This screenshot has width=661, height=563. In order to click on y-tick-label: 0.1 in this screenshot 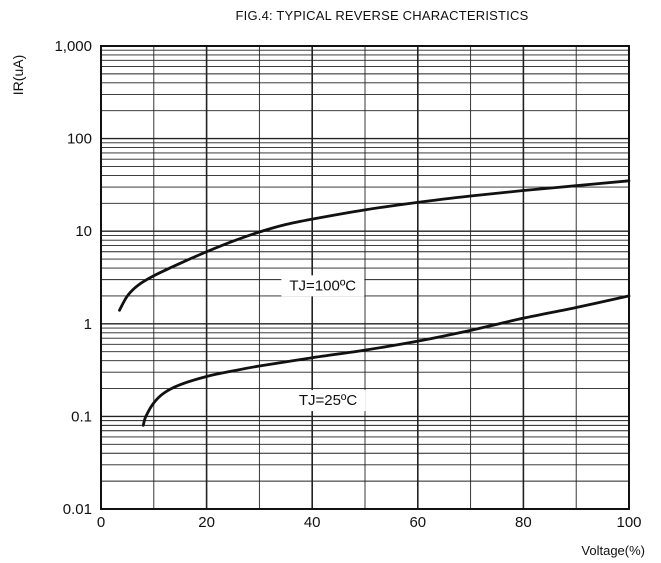, I will do `click(81, 416)`.